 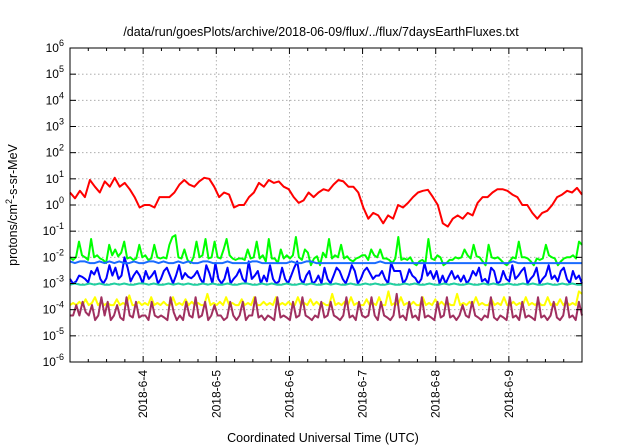 I want to click on y-tick-label-exp: 4, so click(x=61, y=95).